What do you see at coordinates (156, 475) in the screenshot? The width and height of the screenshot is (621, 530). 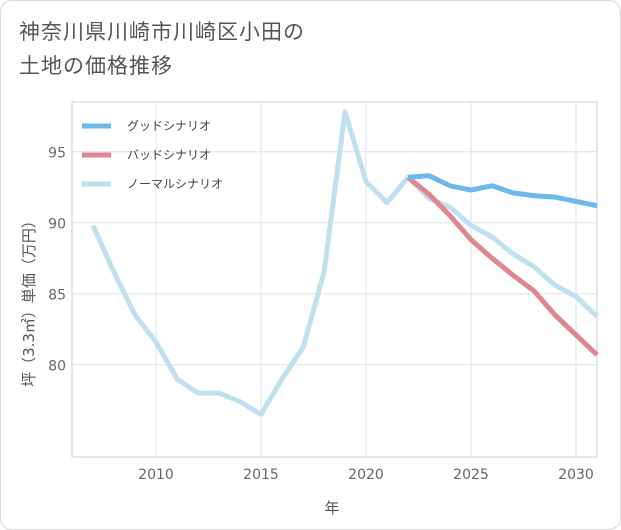 I see `x-tick-label: 2010` at bounding box center [156, 475].